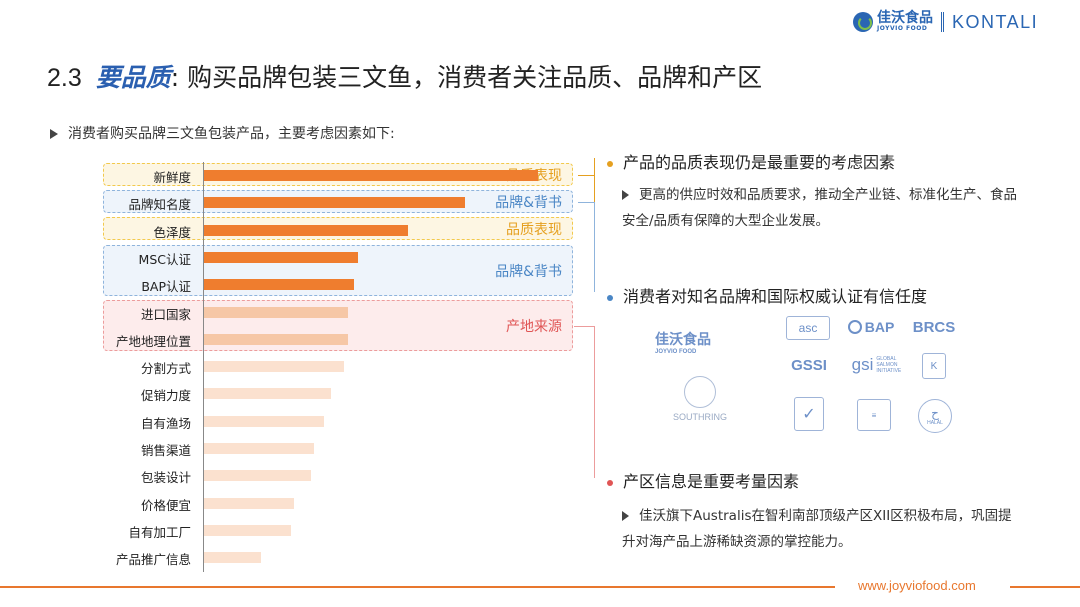  I want to click on joyvio-wordmark: 佳沃食品 JOYVIO FOOD, so click(905, 22).